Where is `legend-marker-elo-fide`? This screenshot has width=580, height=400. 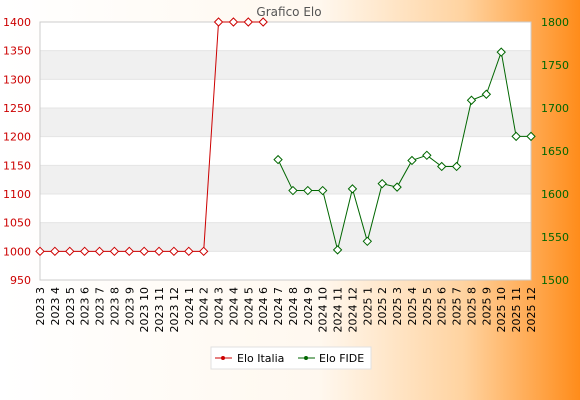 legend-marker-elo-fide is located at coordinates (306, 358).